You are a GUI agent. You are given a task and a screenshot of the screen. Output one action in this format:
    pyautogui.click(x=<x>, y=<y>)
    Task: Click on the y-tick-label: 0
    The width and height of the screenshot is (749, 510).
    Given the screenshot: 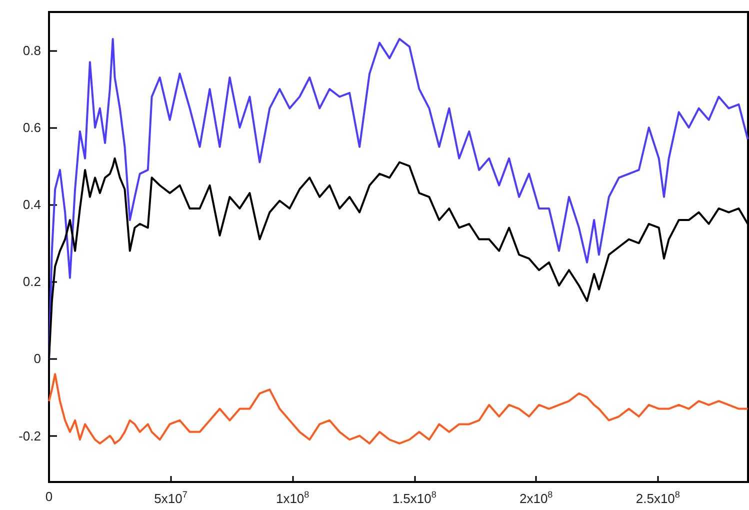 What is the action you would take?
    pyautogui.click(x=37, y=358)
    